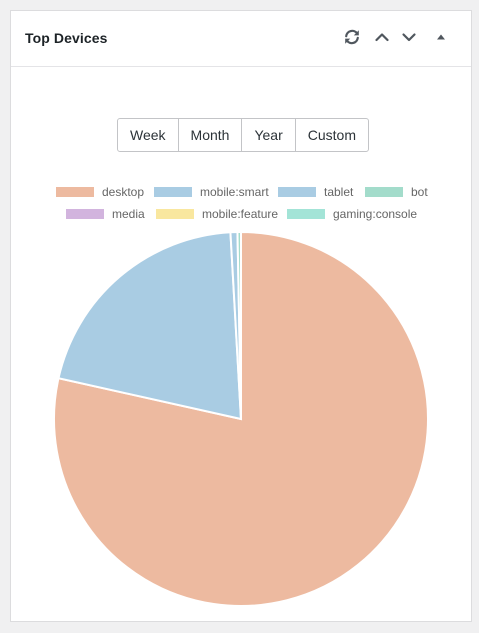  I want to click on custom-button: Custom, so click(331, 135).